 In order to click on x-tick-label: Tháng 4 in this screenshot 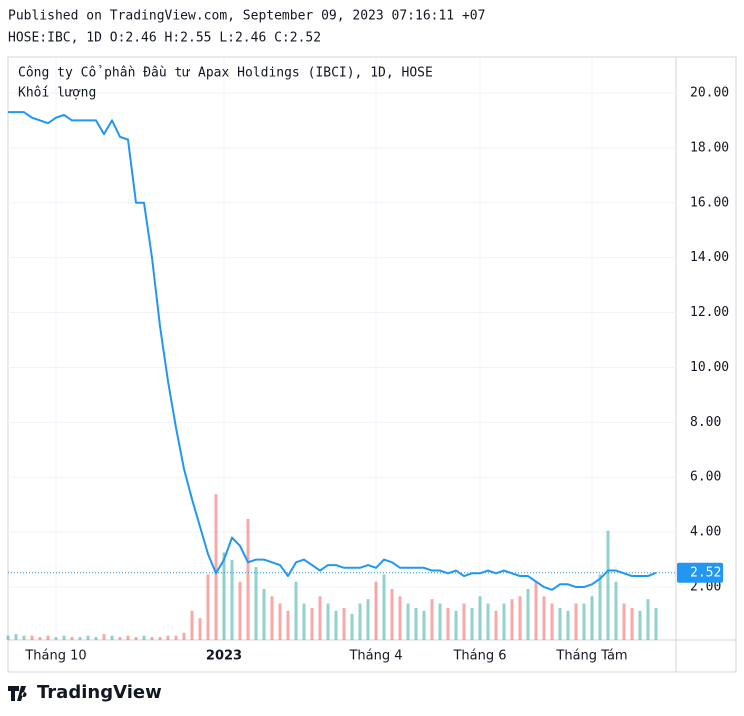, I will do `click(375, 656)`.